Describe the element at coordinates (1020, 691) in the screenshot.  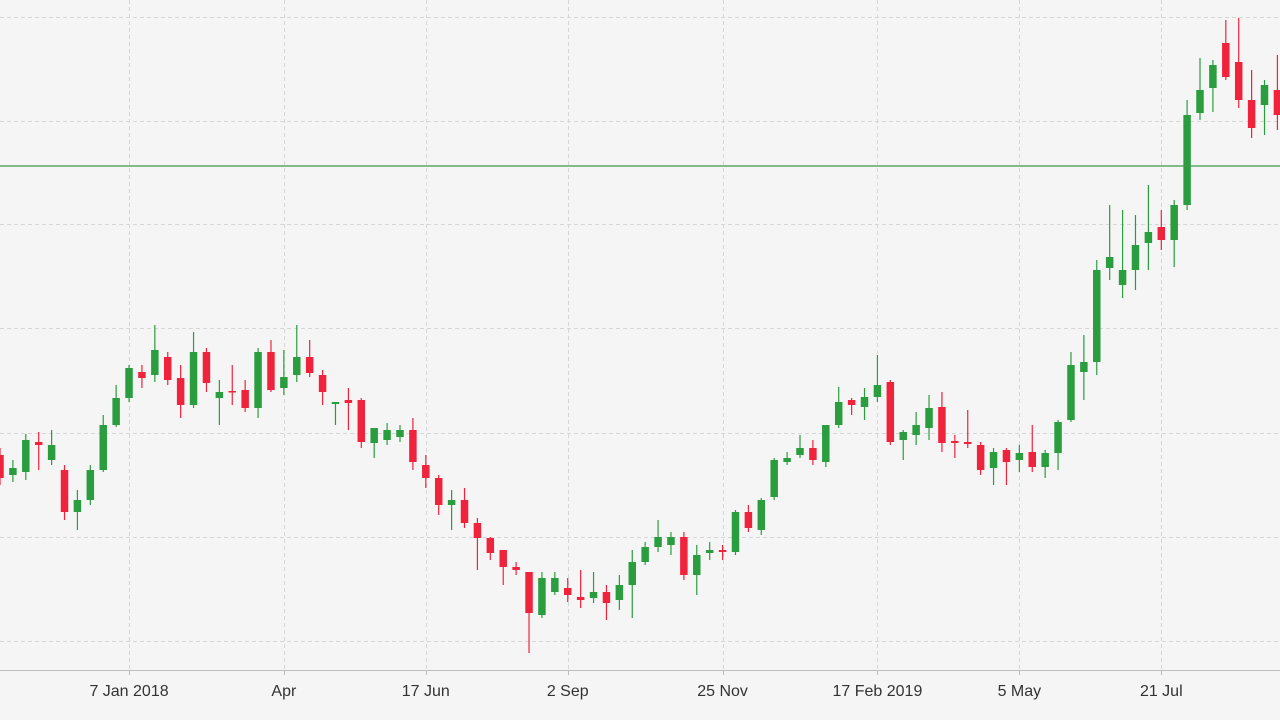
I see `x-tick-label: 5 May` at that location.